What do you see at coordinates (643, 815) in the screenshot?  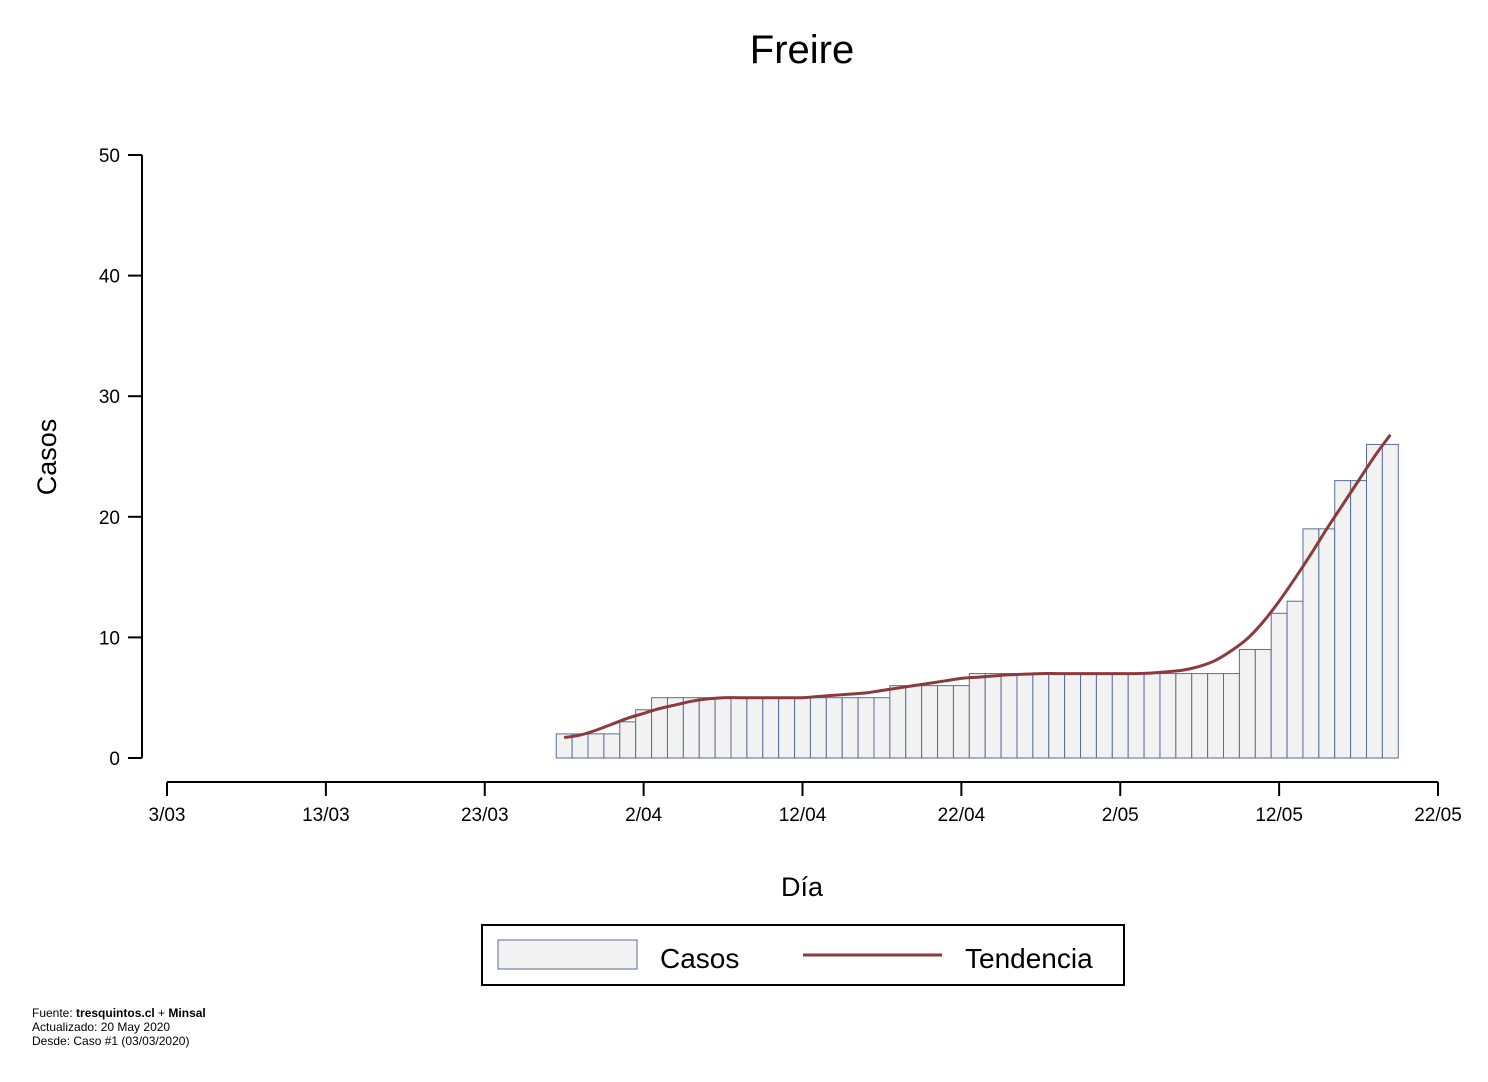 I see `x-tick-label: 2/04` at bounding box center [643, 815].